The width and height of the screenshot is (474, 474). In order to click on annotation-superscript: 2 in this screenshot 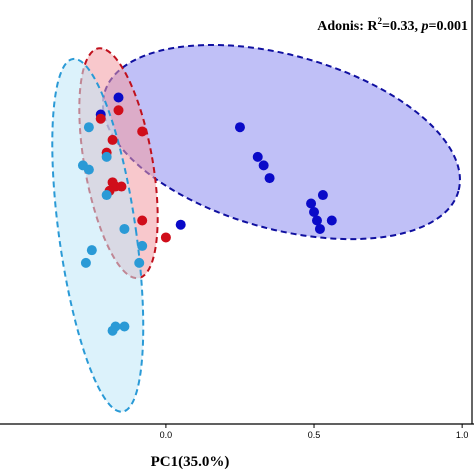, I will do `click(380, 21)`.